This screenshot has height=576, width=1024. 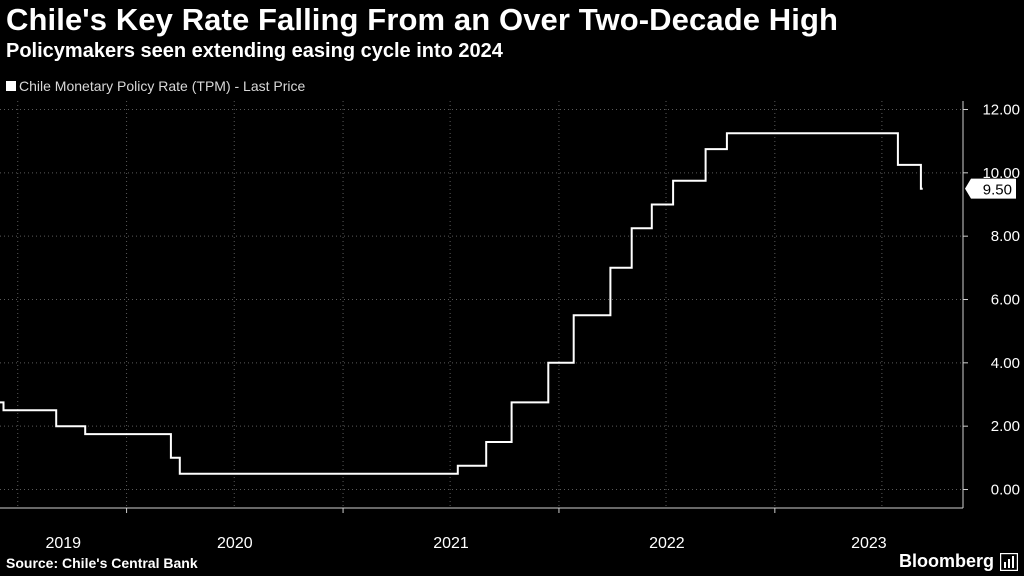 What do you see at coordinates (997, 190) in the screenshot?
I see `last-value-label: 9.50` at bounding box center [997, 190].